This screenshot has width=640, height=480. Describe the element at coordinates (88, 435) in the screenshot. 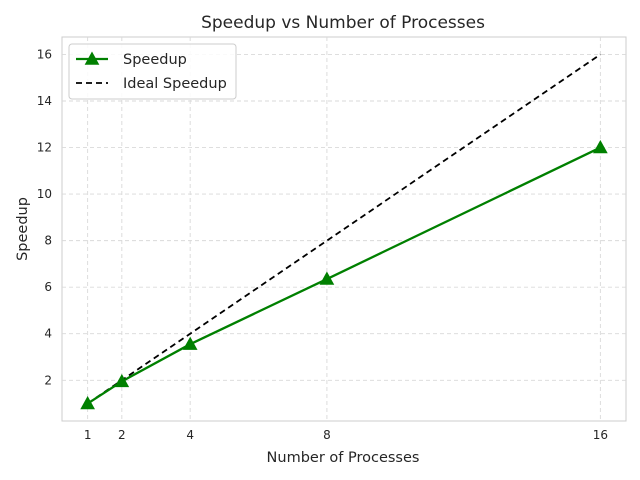

I see `x-tick-label: 1` at that location.